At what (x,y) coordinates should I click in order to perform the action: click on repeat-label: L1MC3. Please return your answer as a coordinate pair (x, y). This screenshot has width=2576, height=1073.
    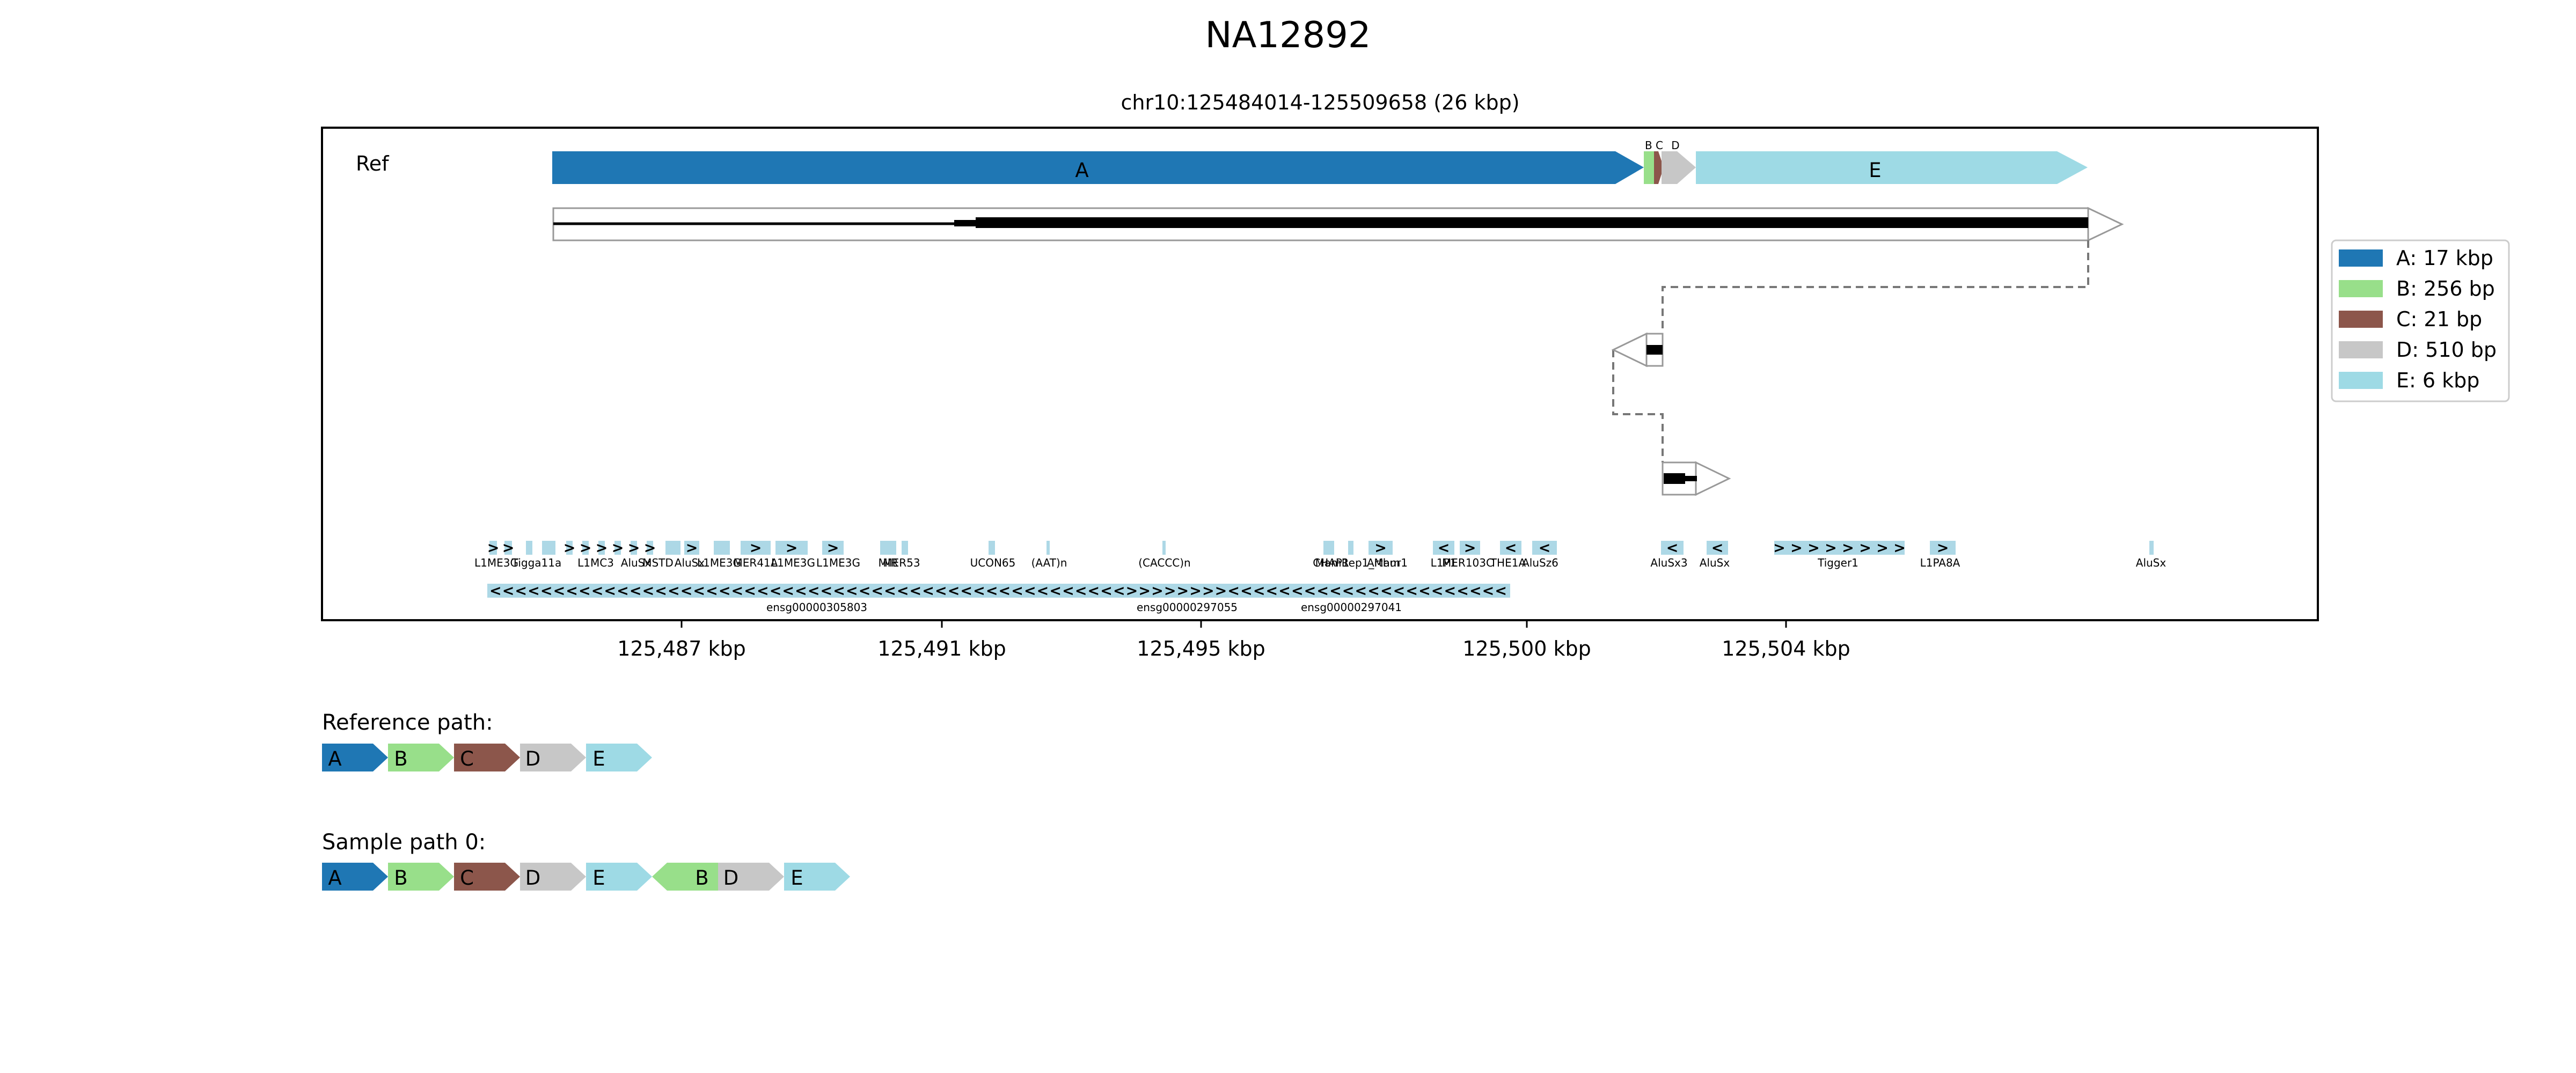
    Looking at the image, I should click on (595, 562).